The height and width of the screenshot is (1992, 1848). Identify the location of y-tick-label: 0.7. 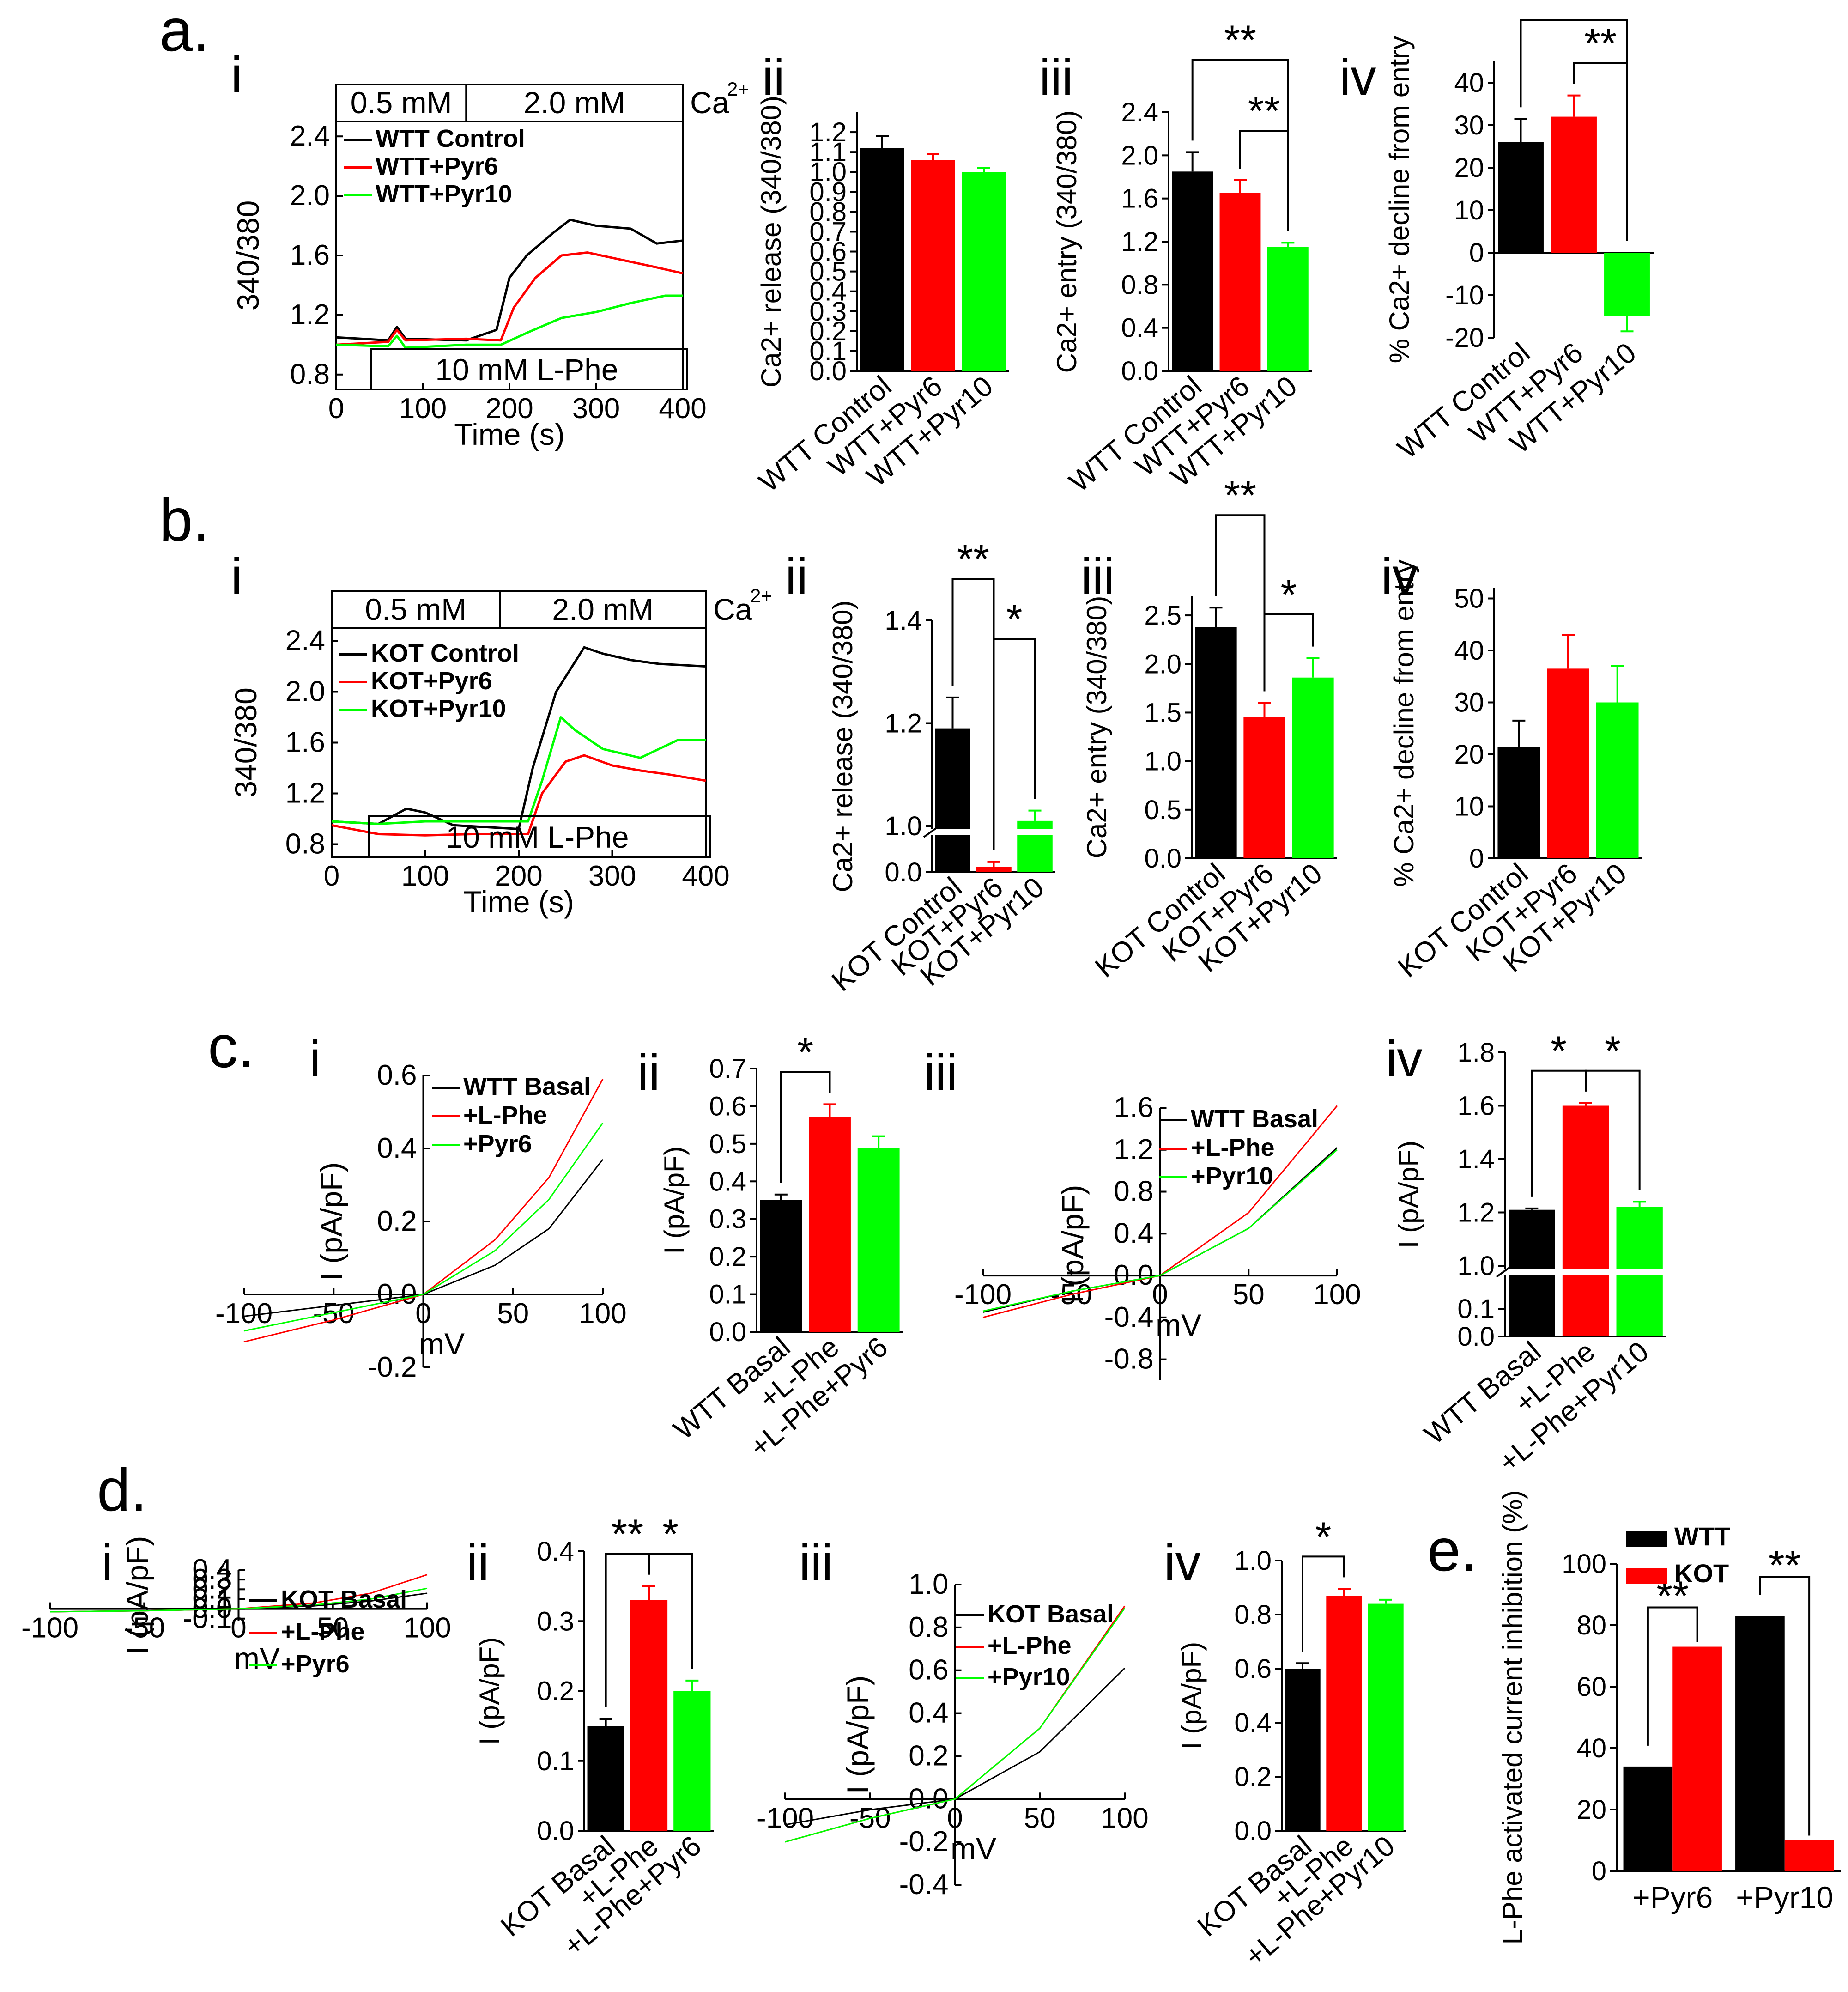
(727, 1069).